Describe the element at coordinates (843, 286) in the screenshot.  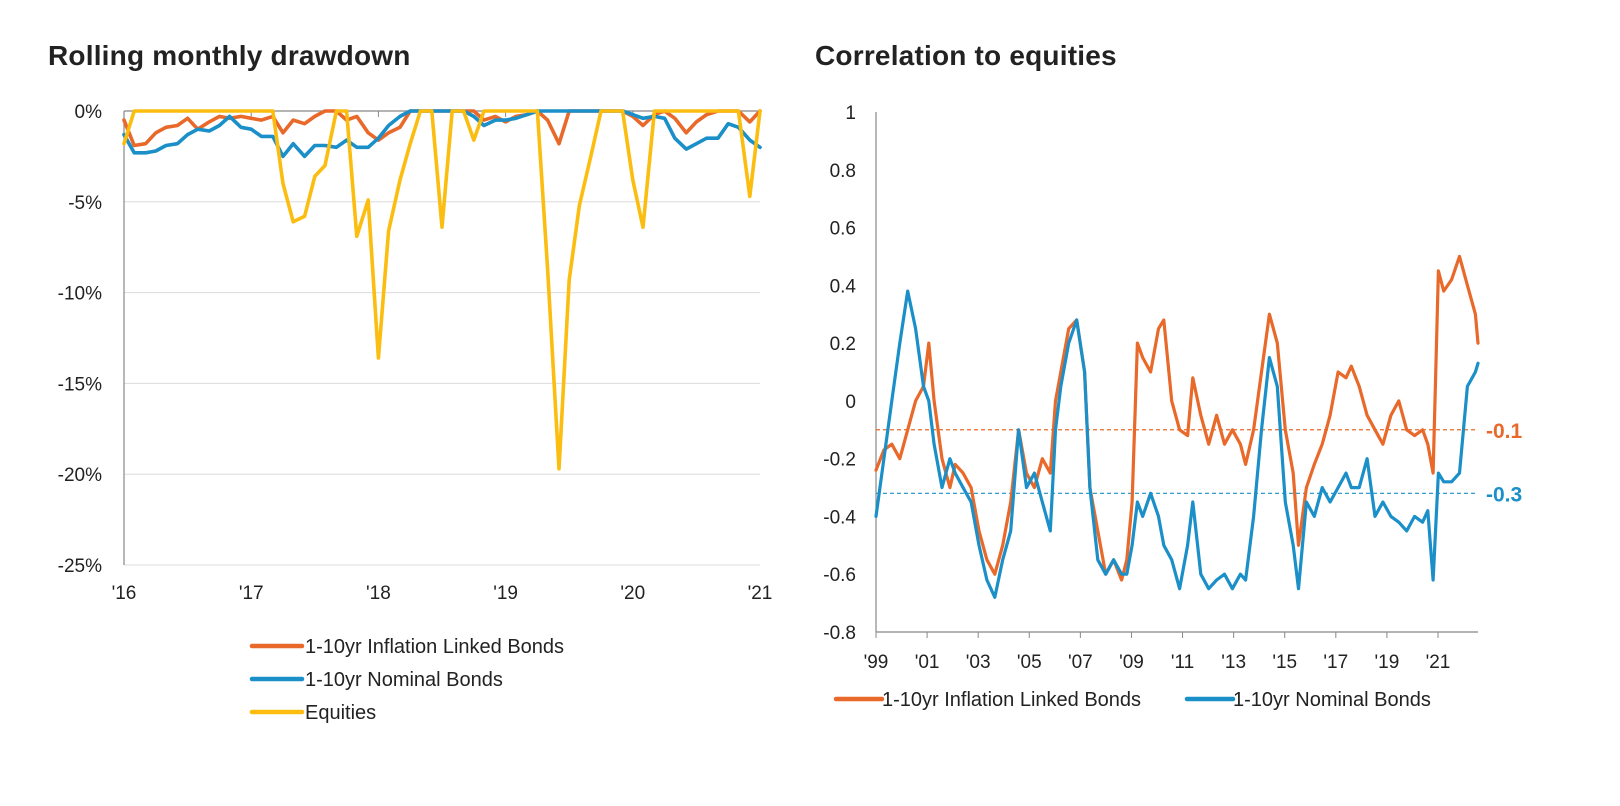
I see `correlation-y-tick-label: 0.4` at that location.